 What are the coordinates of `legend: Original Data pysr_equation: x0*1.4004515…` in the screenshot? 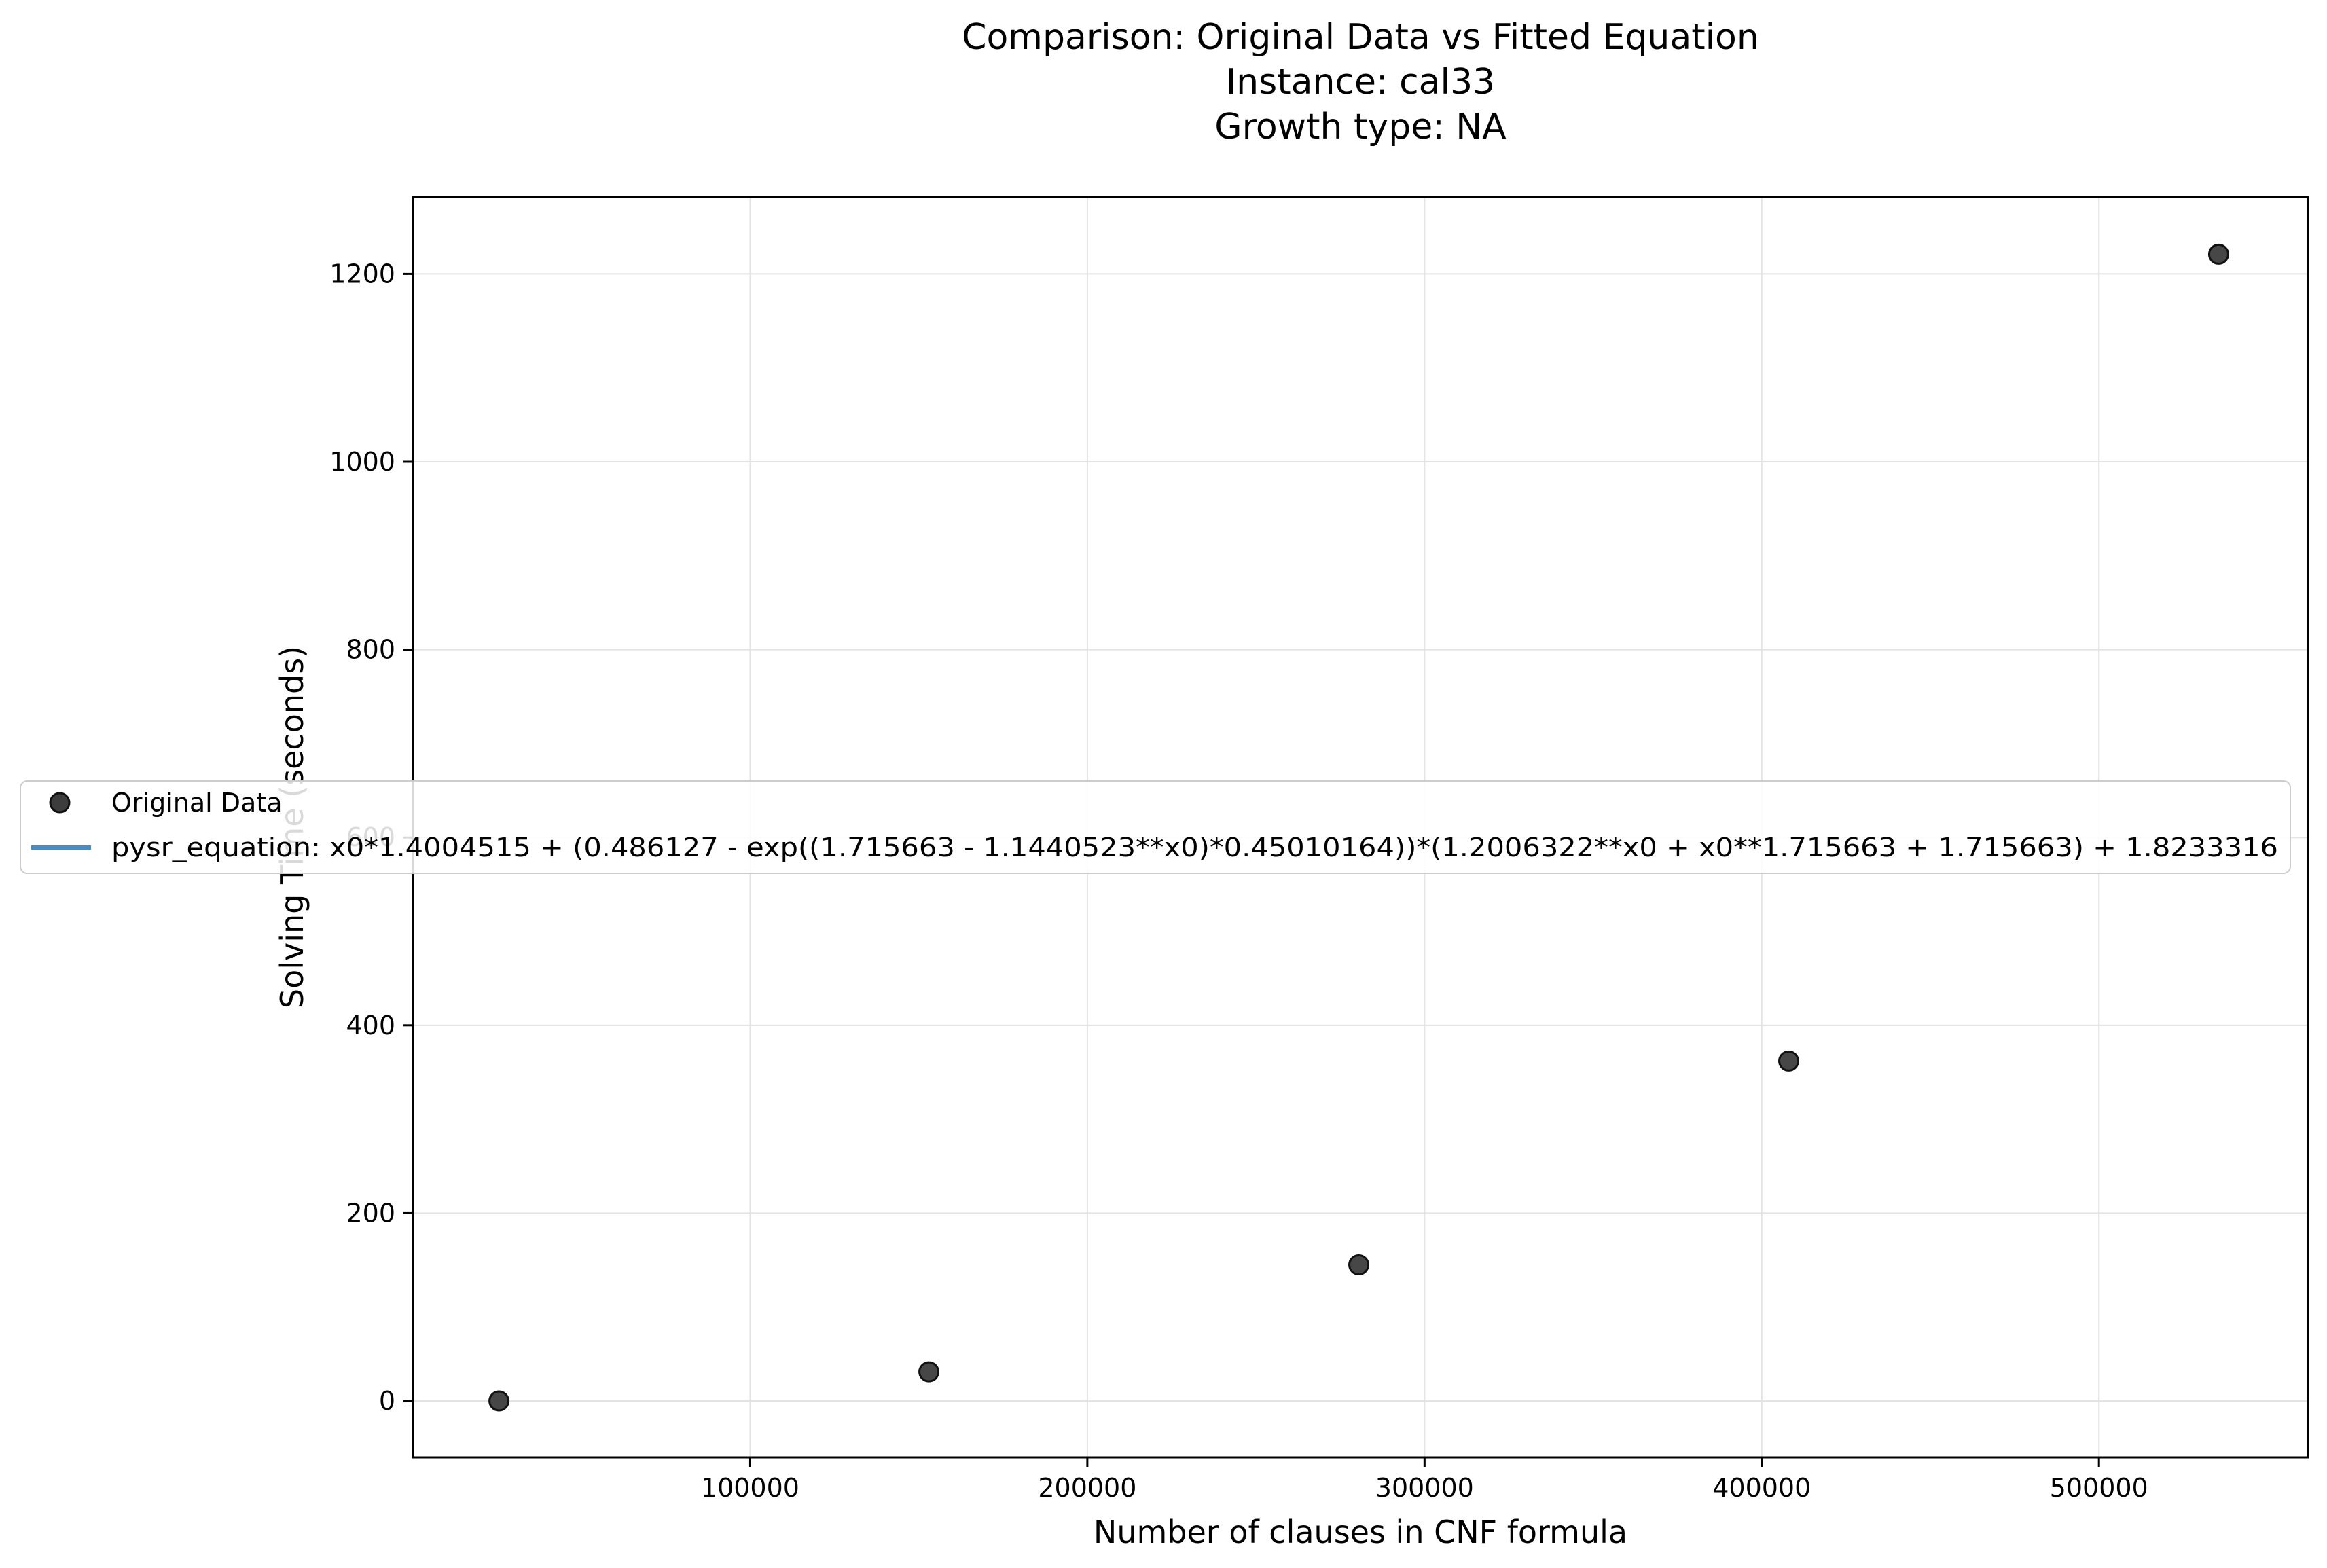 It's located at (1155, 827).